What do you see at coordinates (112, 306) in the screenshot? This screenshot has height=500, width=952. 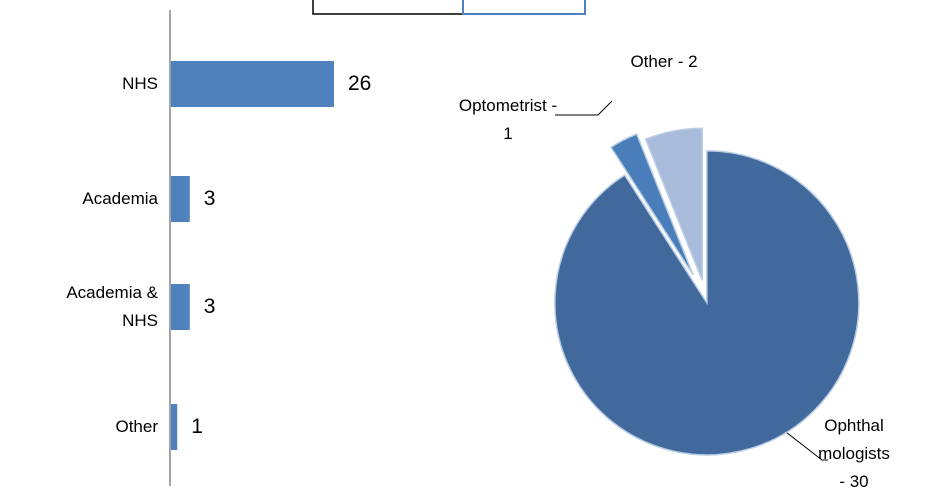 I see `category-label: Academia & NHS` at bounding box center [112, 306].